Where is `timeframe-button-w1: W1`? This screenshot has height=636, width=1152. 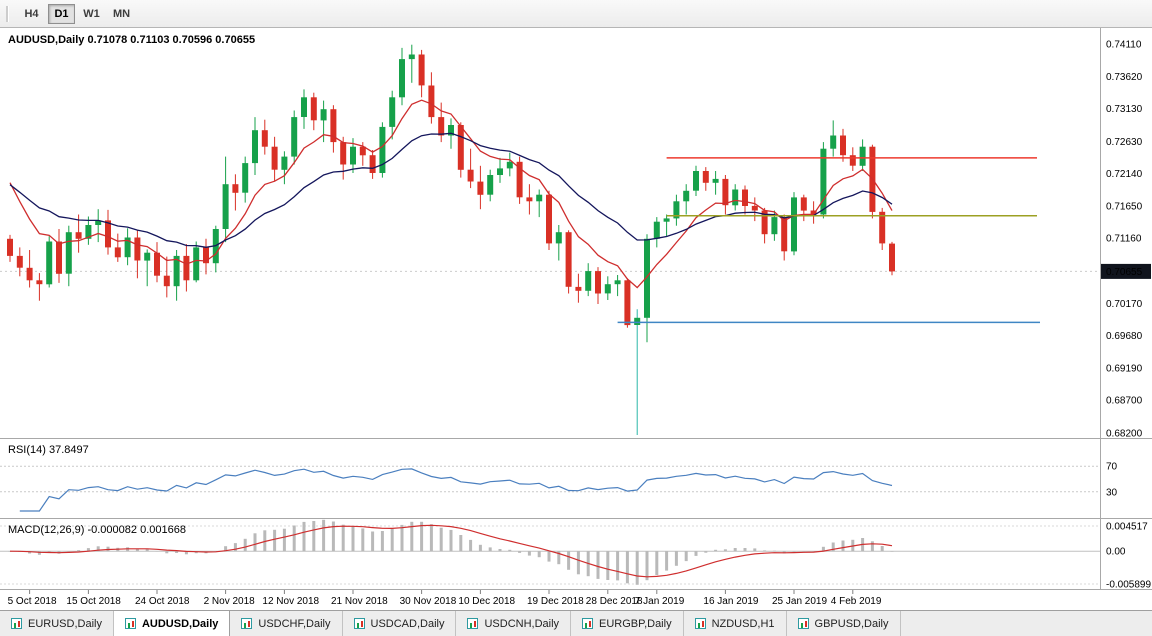
timeframe-button-w1: W1 is located at coordinates (91, 14).